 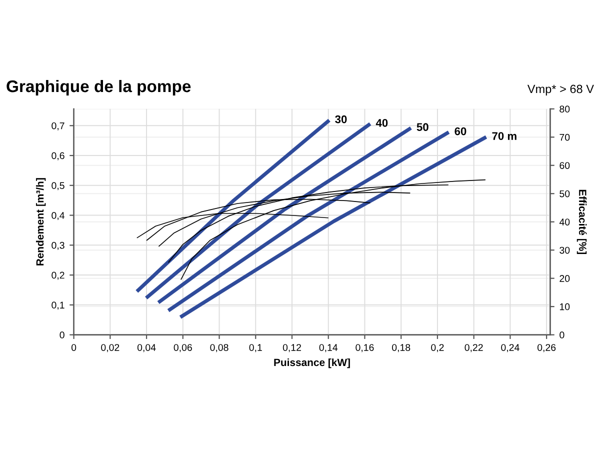 What do you see at coordinates (565, 278) in the screenshot?
I see `y2-tick-label: 20` at bounding box center [565, 278].